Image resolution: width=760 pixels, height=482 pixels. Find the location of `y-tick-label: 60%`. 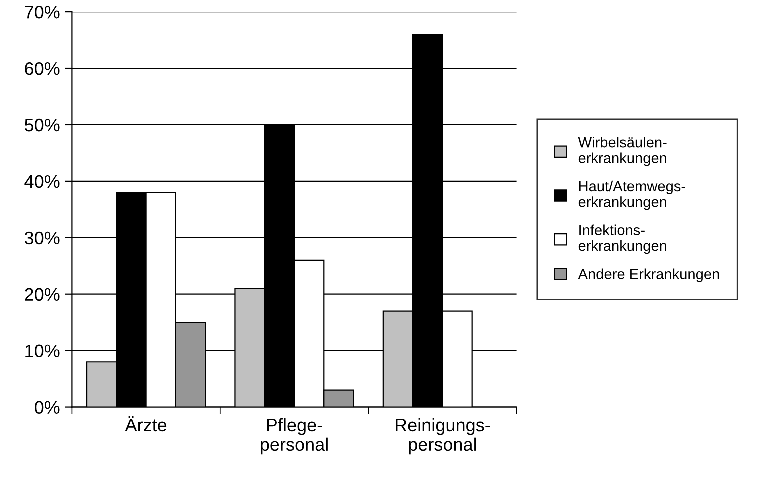

y-tick-label: 60% is located at coordinates (42, 69).